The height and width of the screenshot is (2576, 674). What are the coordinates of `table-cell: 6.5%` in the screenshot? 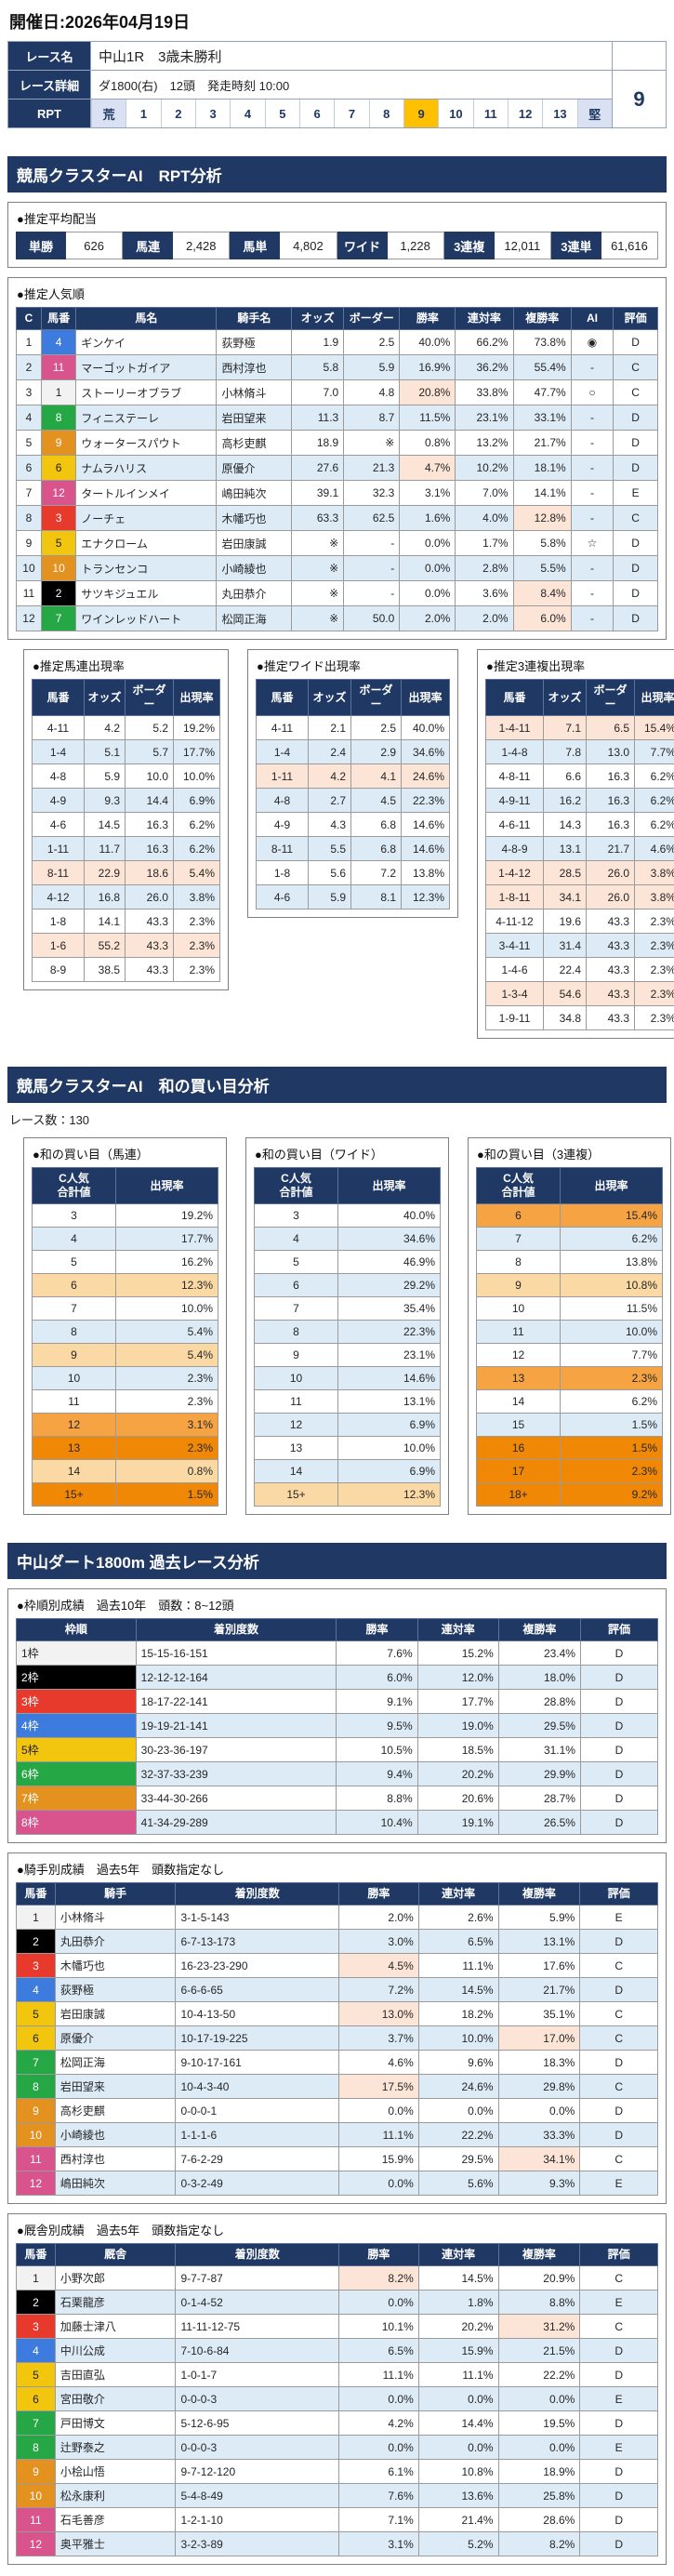 It's located at (458, 1942).